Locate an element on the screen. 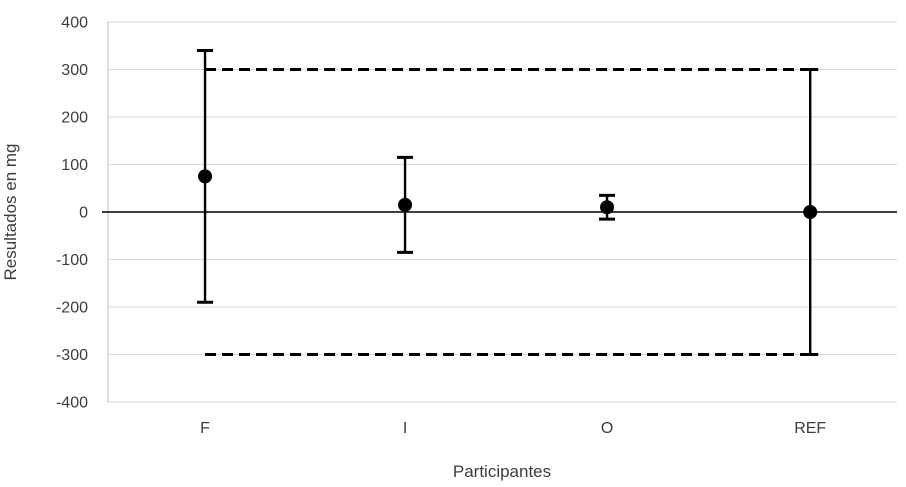 The width and height of the screenshot is (906, 487). x-category-label: F is located at coordinates (205, 428).